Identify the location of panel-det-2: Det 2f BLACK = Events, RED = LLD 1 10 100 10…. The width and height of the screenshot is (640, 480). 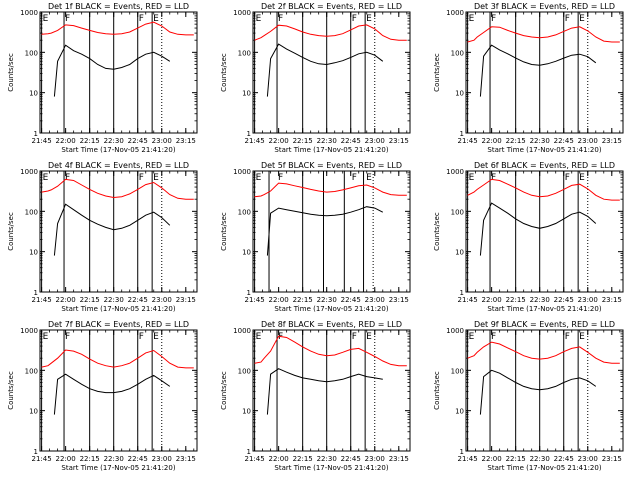
(315, 78).